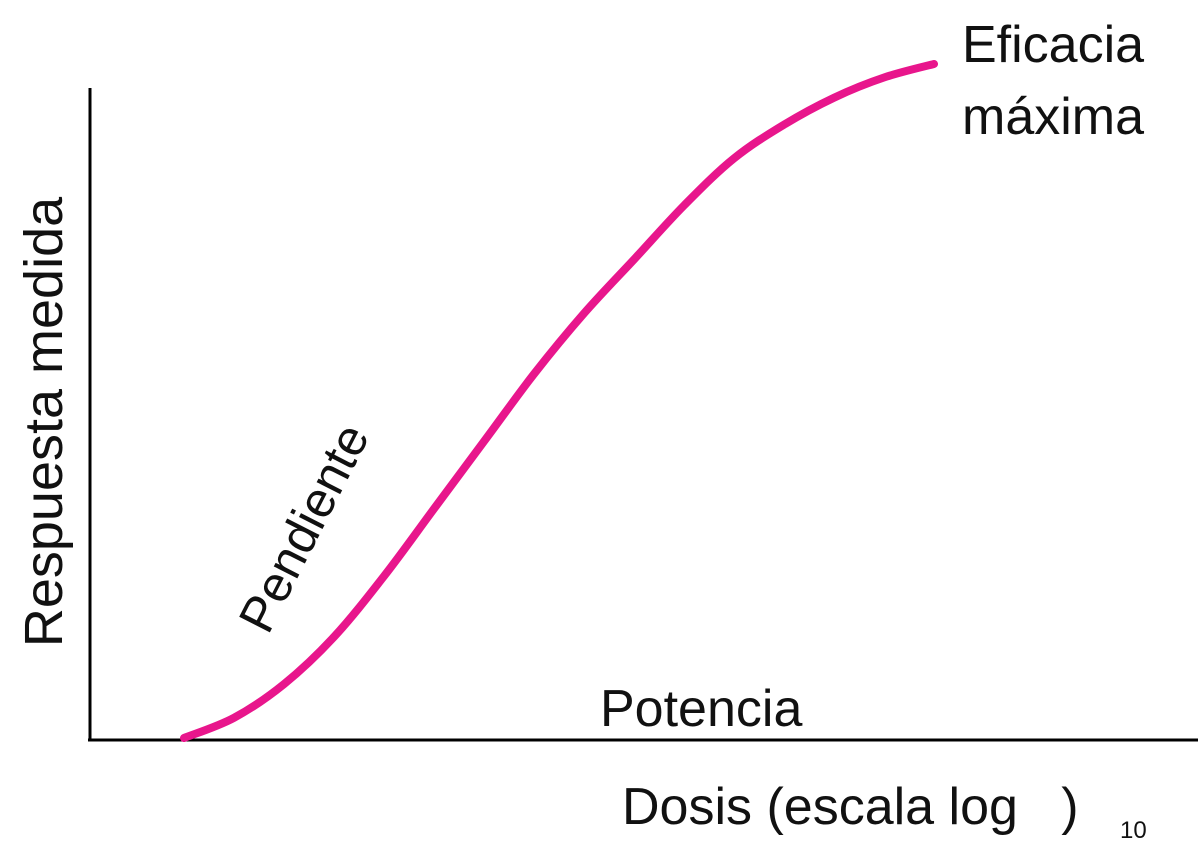  What do you see at coordinates (850, 807) in the screenshot?
I see `x-axis-label: Dosis (escala log )` at bounding box center [850, 807].